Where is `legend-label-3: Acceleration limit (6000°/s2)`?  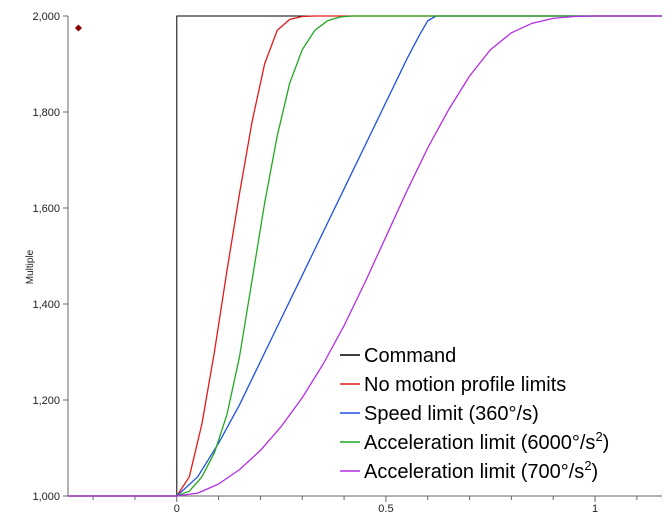
legend-label-3: Acceleration limit (6000°/s2) is located at coordinates (486, 441).